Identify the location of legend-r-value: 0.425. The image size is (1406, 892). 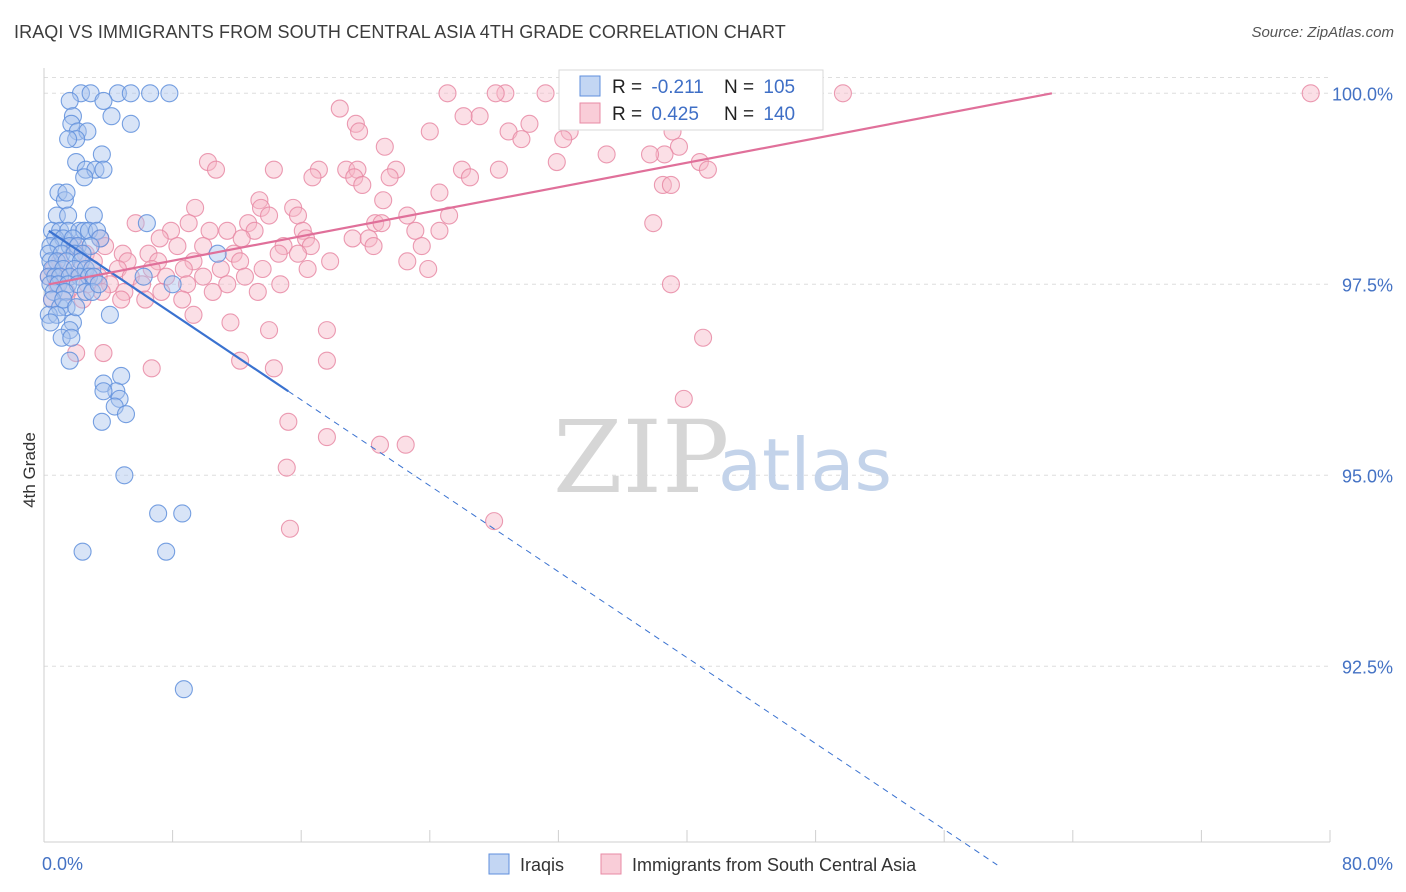
(675, 114).